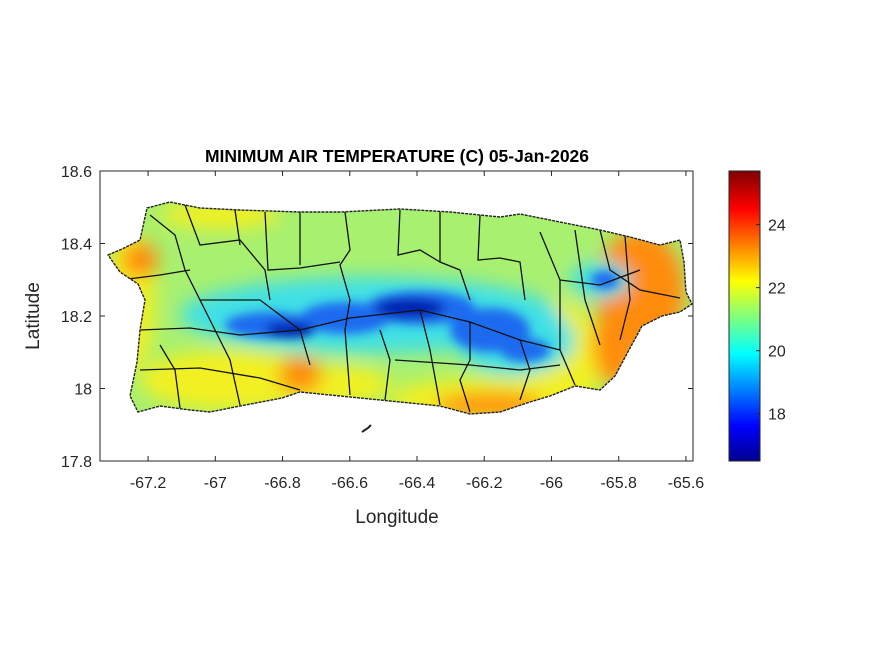 Image resolution: width=875 pixels, height=656 pixels. I want to click on mild-north, so click(540, 240).